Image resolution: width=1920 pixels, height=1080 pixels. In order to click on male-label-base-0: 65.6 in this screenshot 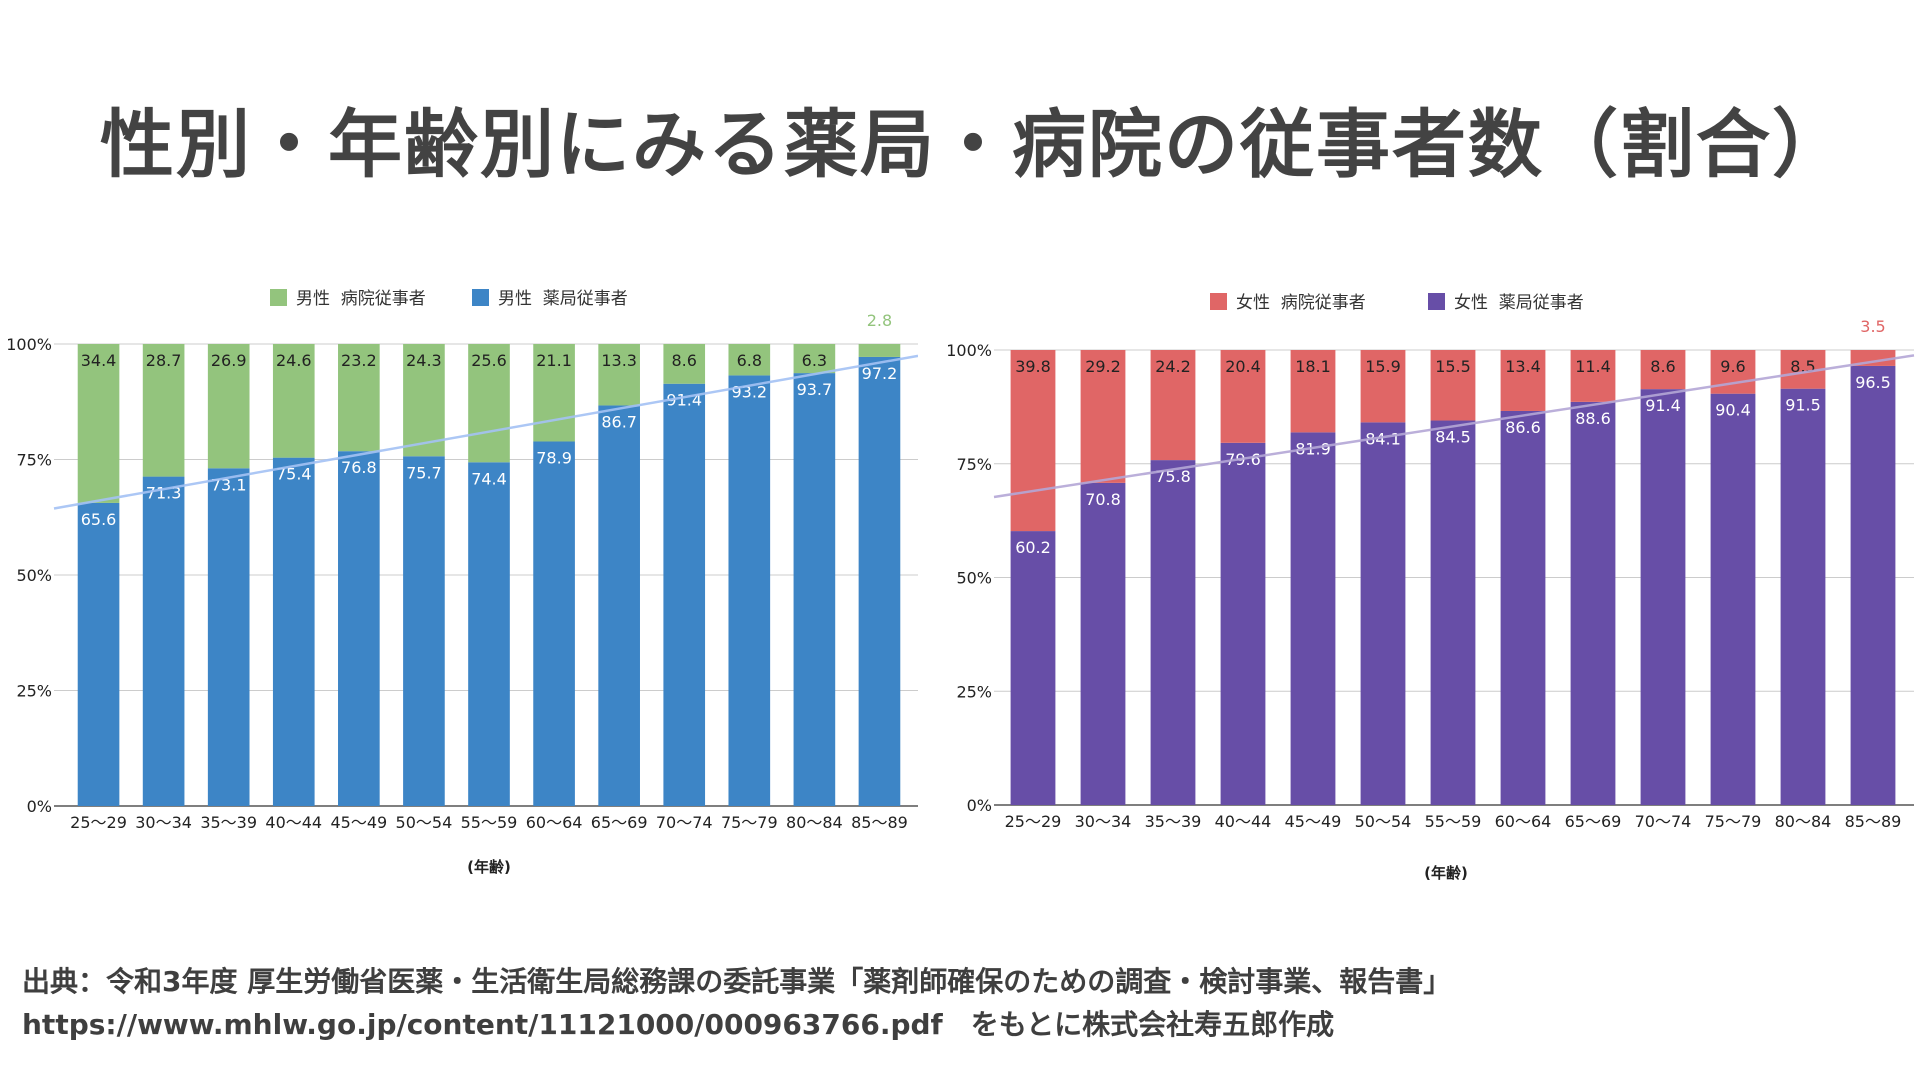, I will do `click(99, 519)`.